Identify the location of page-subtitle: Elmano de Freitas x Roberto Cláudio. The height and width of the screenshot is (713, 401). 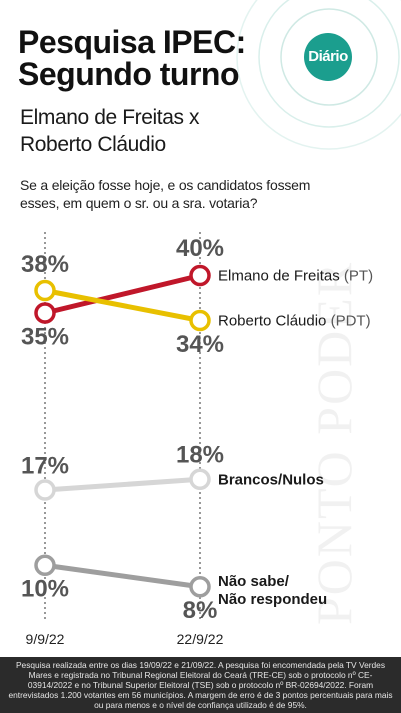
(110, 131).